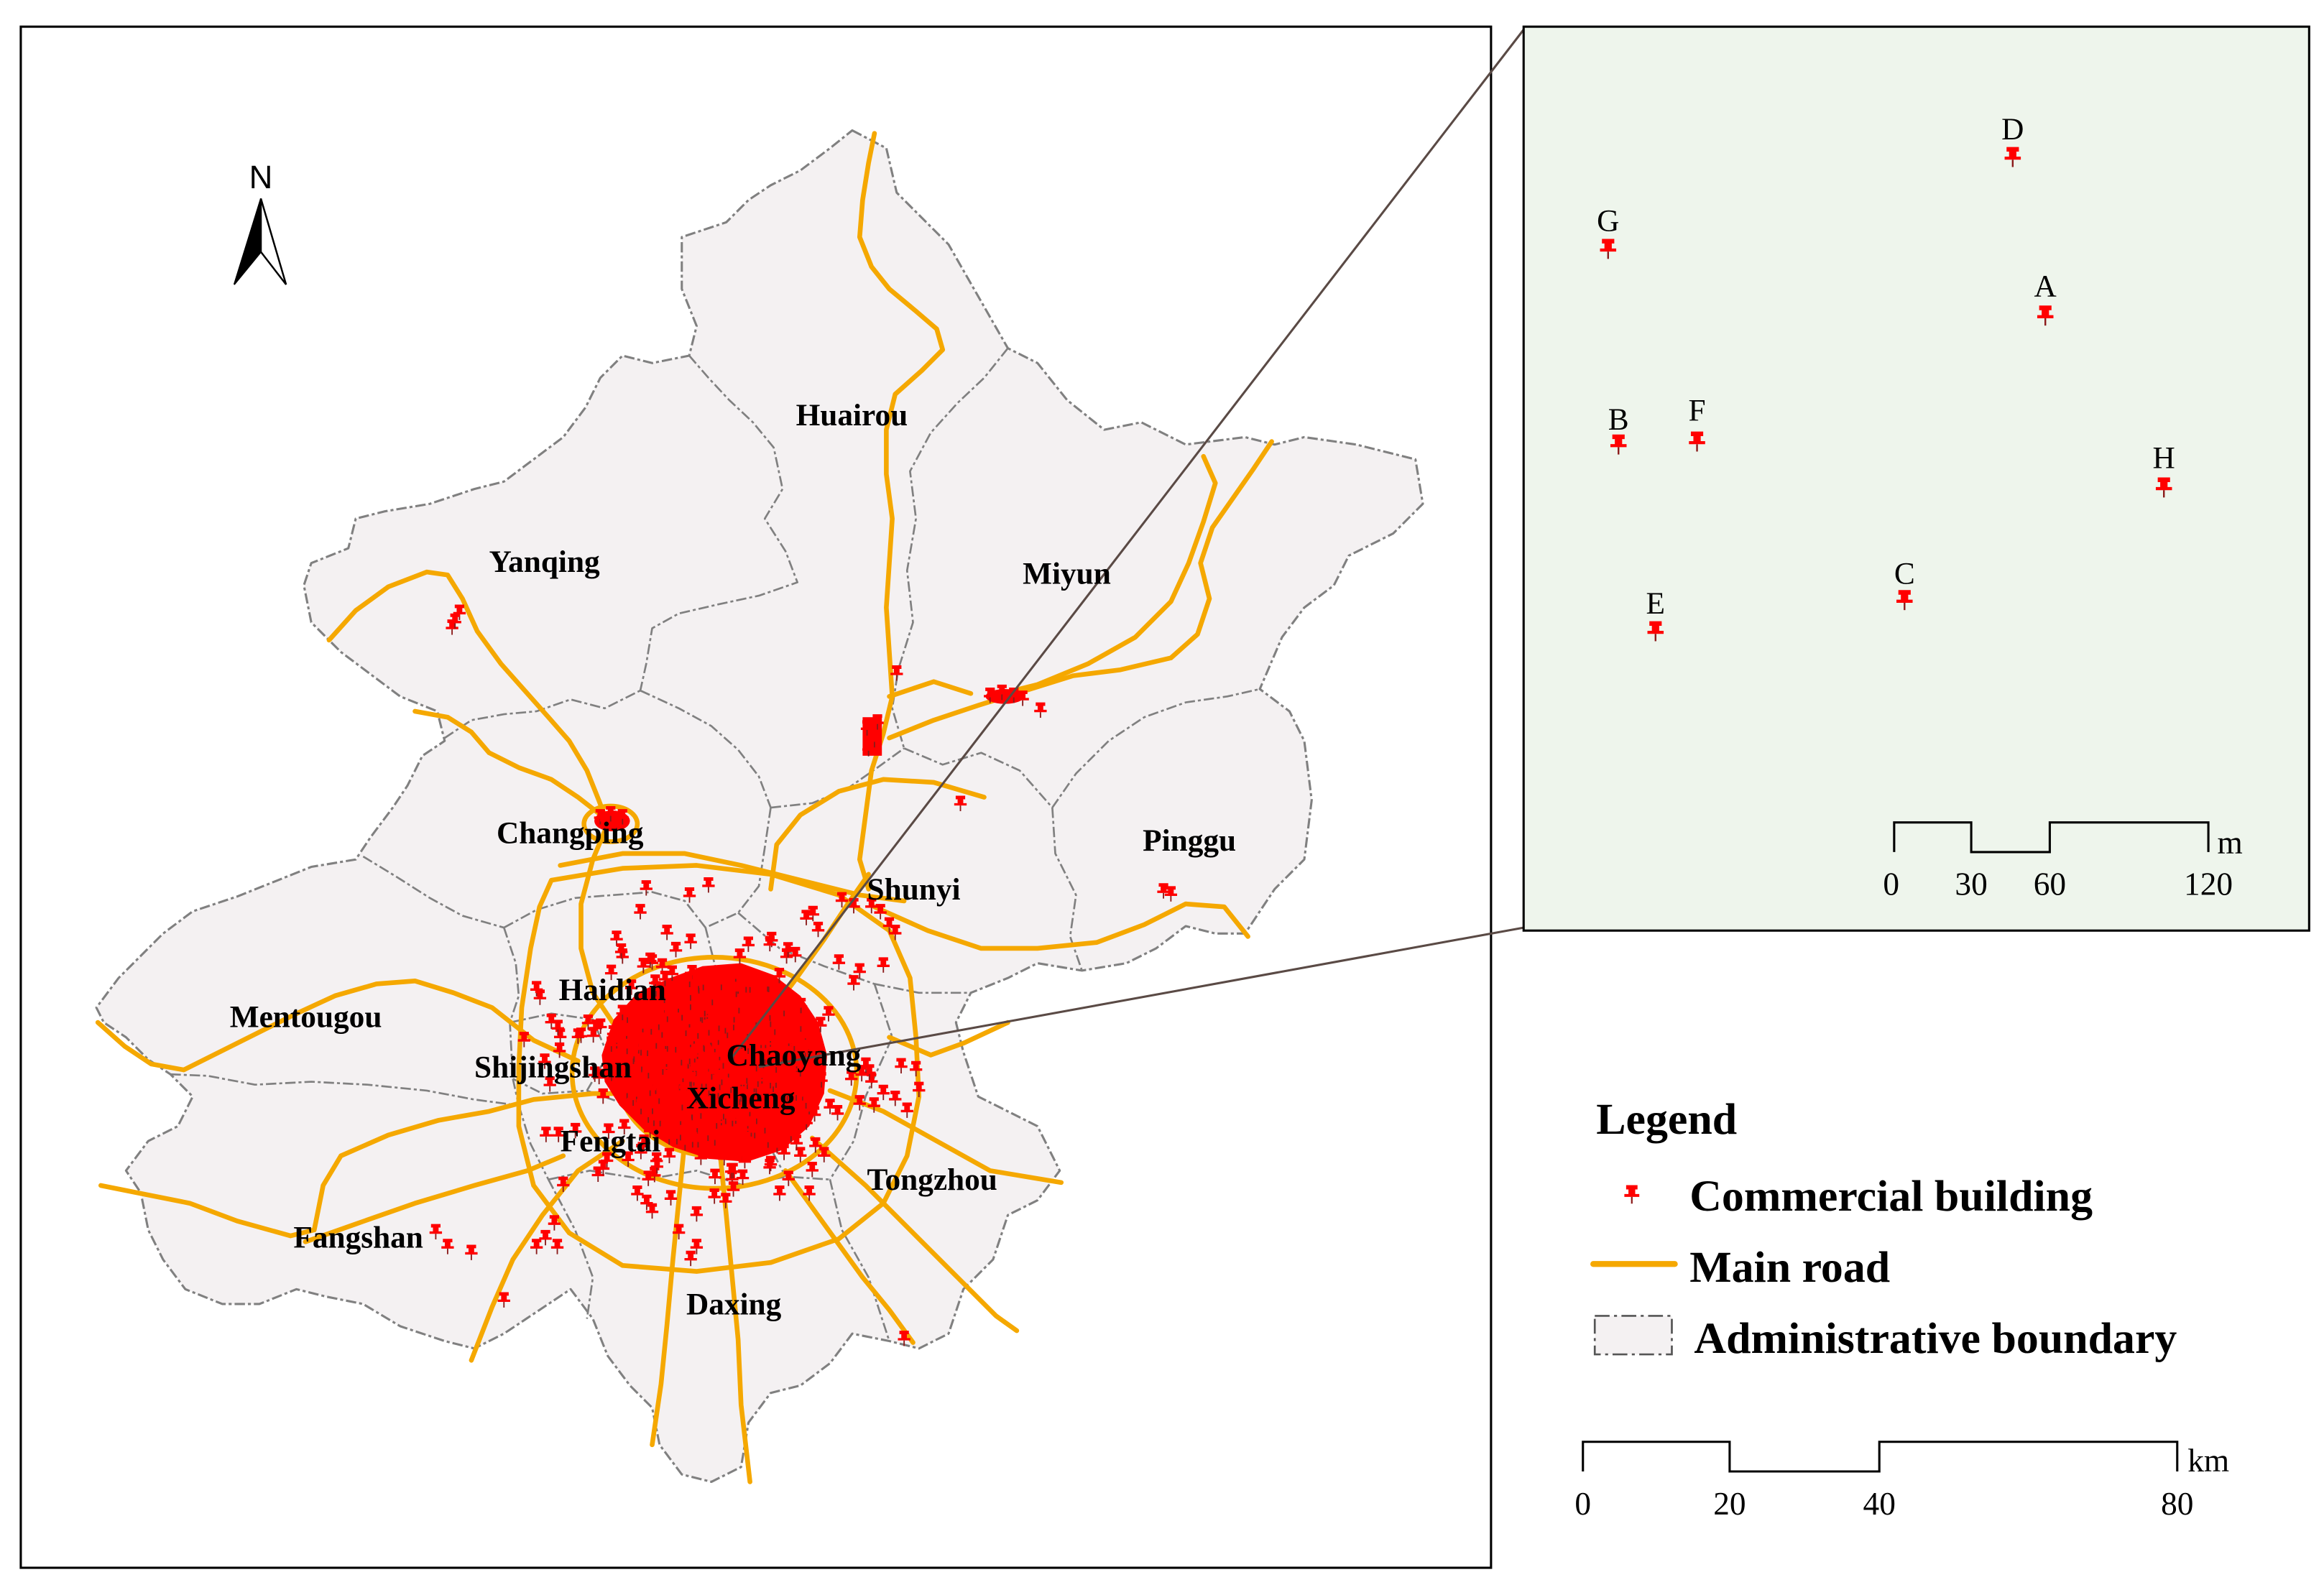 Image resolution: width=2324 pixels, height=1590 pixels. Describe the element at coordinates (1729, 1504) in the screenshot. I see `scale-tick-label: 20` at that location.